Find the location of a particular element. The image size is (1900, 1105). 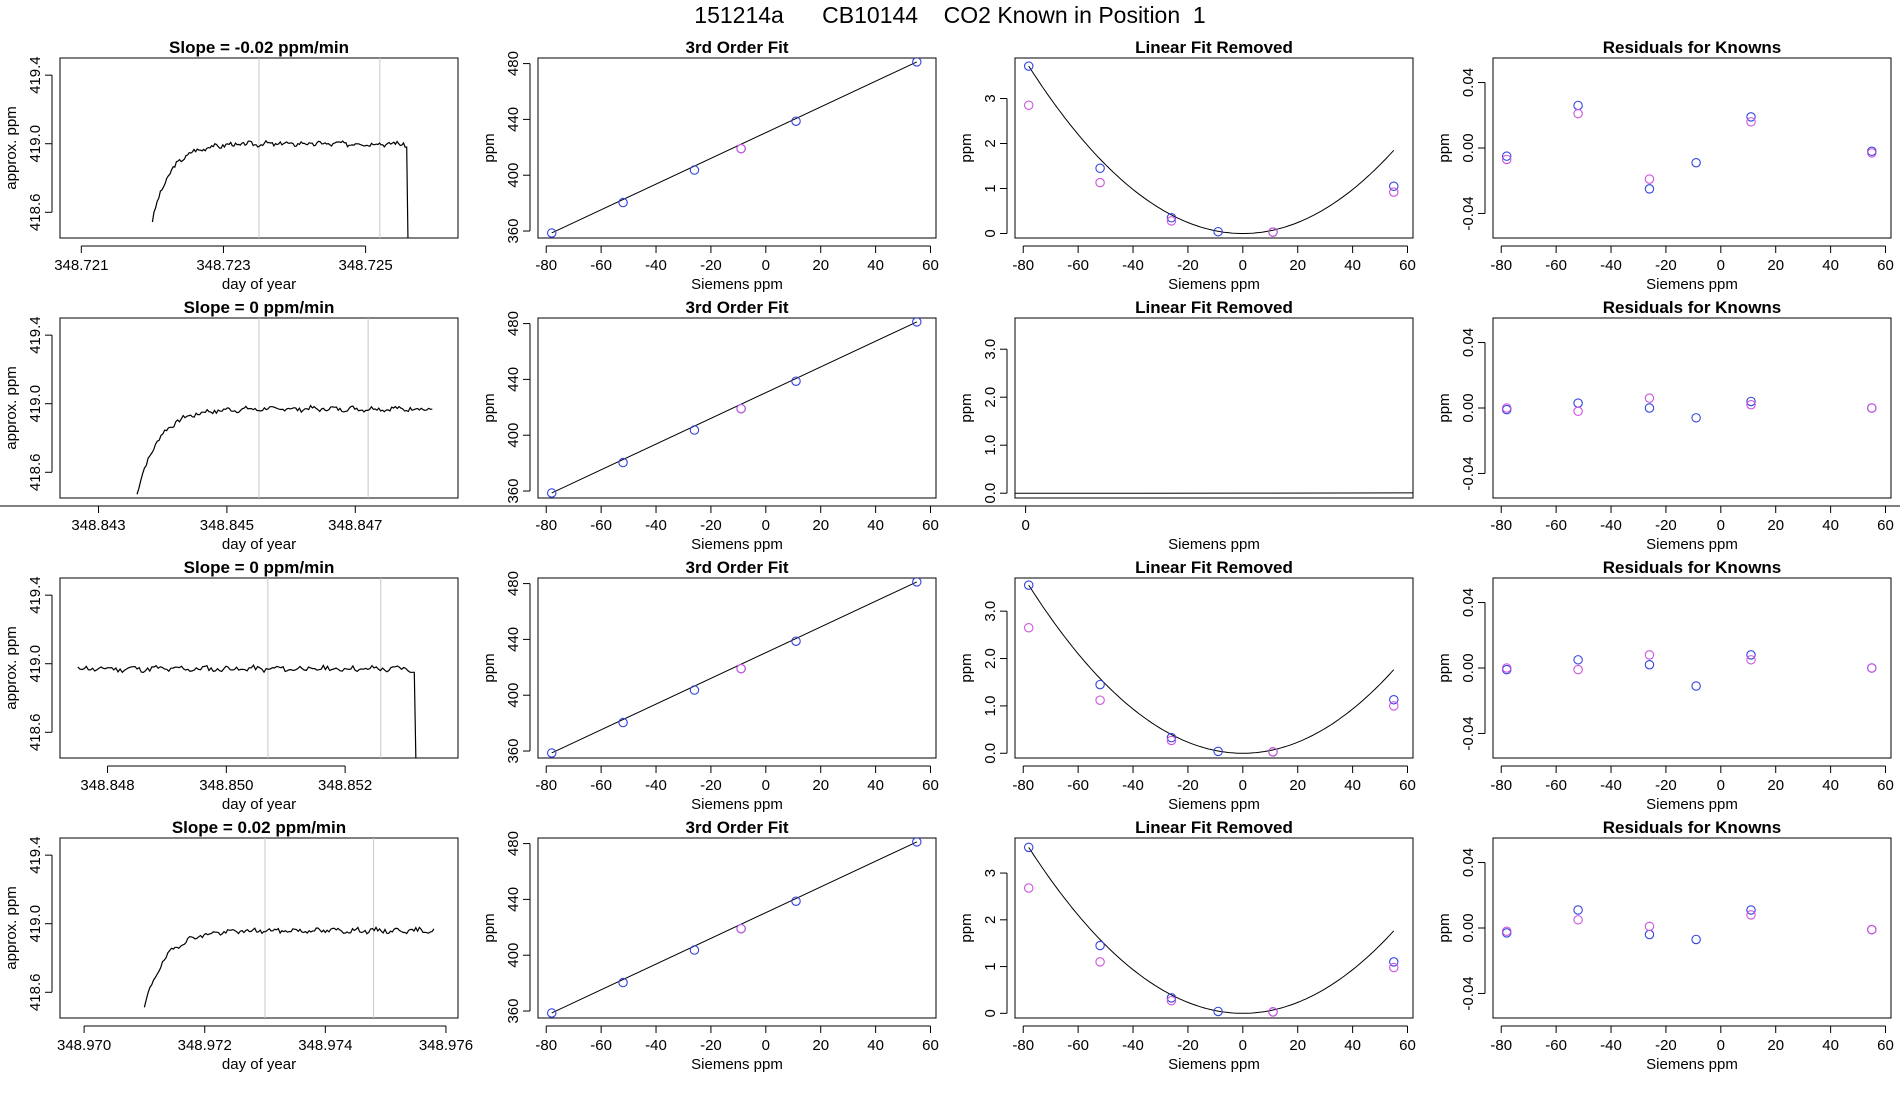

y-tick-label: 3 is located at coordinates (990, 873).